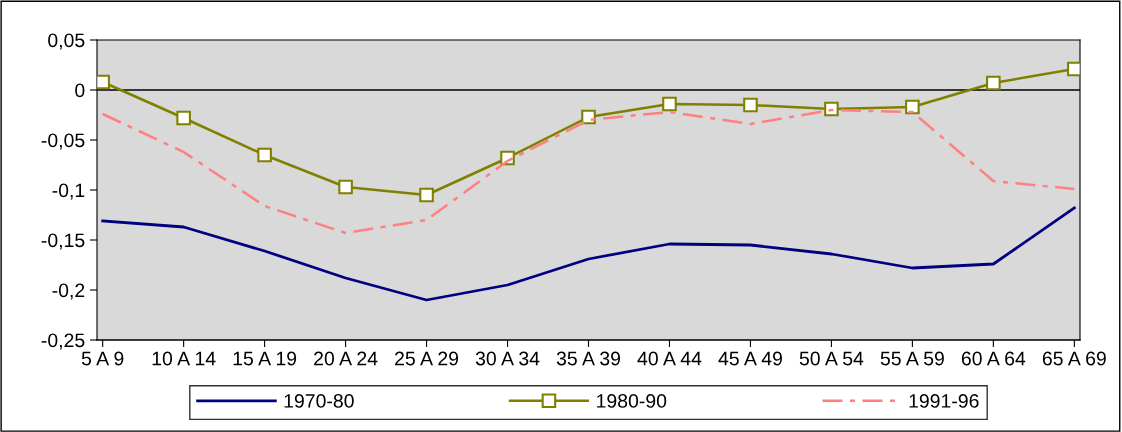  What do you see at coordinates (944, 401) in the screenshot?
I see `legend-label: 1991-96` at bounding box center [944, 401].